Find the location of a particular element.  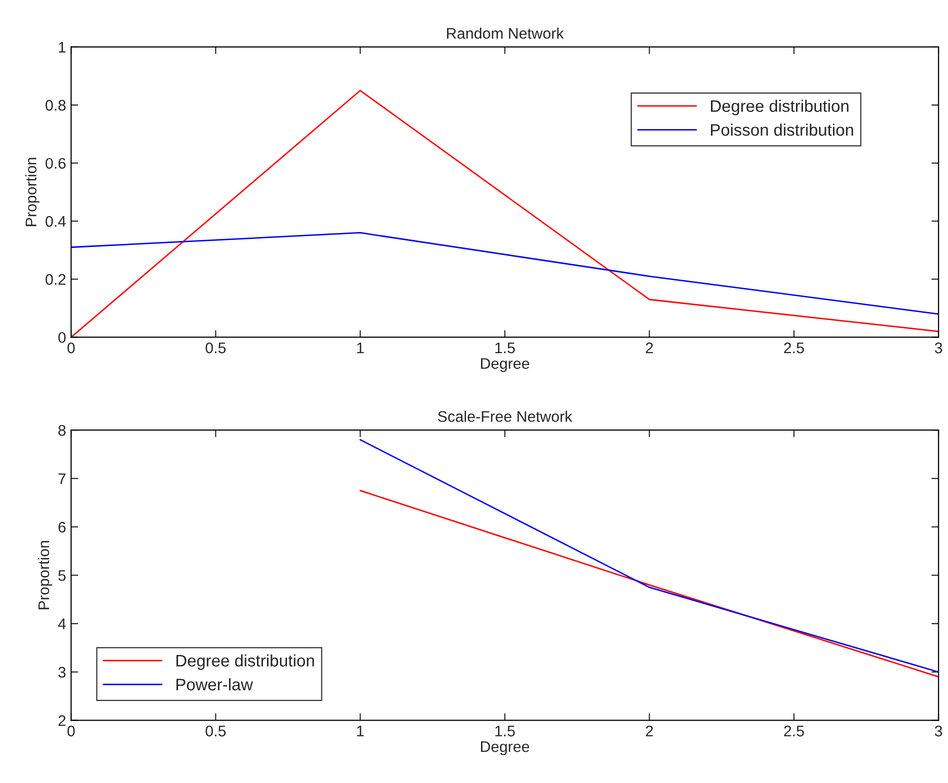

chart-title: Random Network is located at coordinates (505, 33).